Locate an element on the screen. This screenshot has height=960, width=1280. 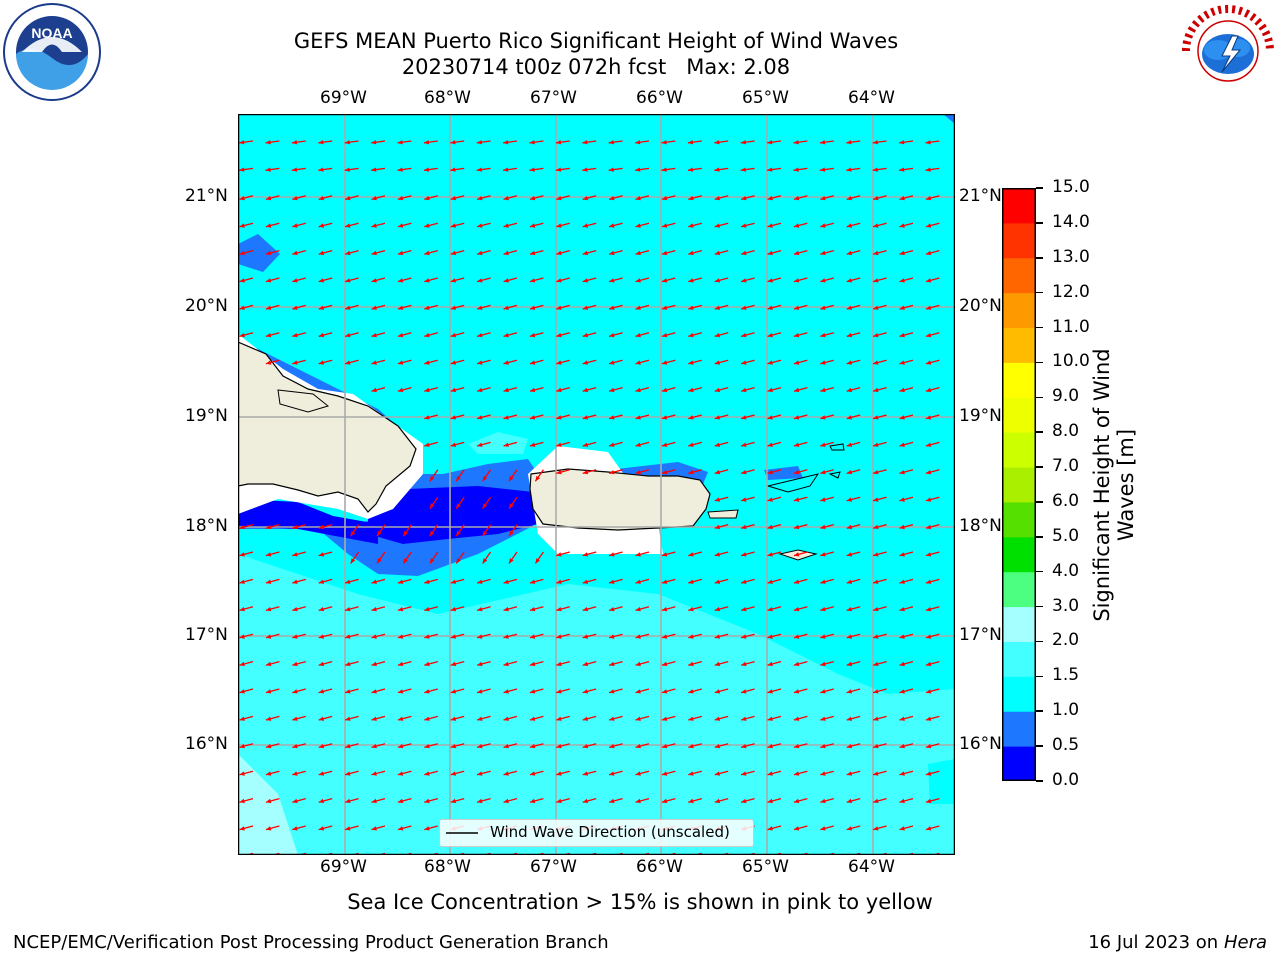
colorbar-tick-label: 9.0 is located at coordinates (1066, 396).